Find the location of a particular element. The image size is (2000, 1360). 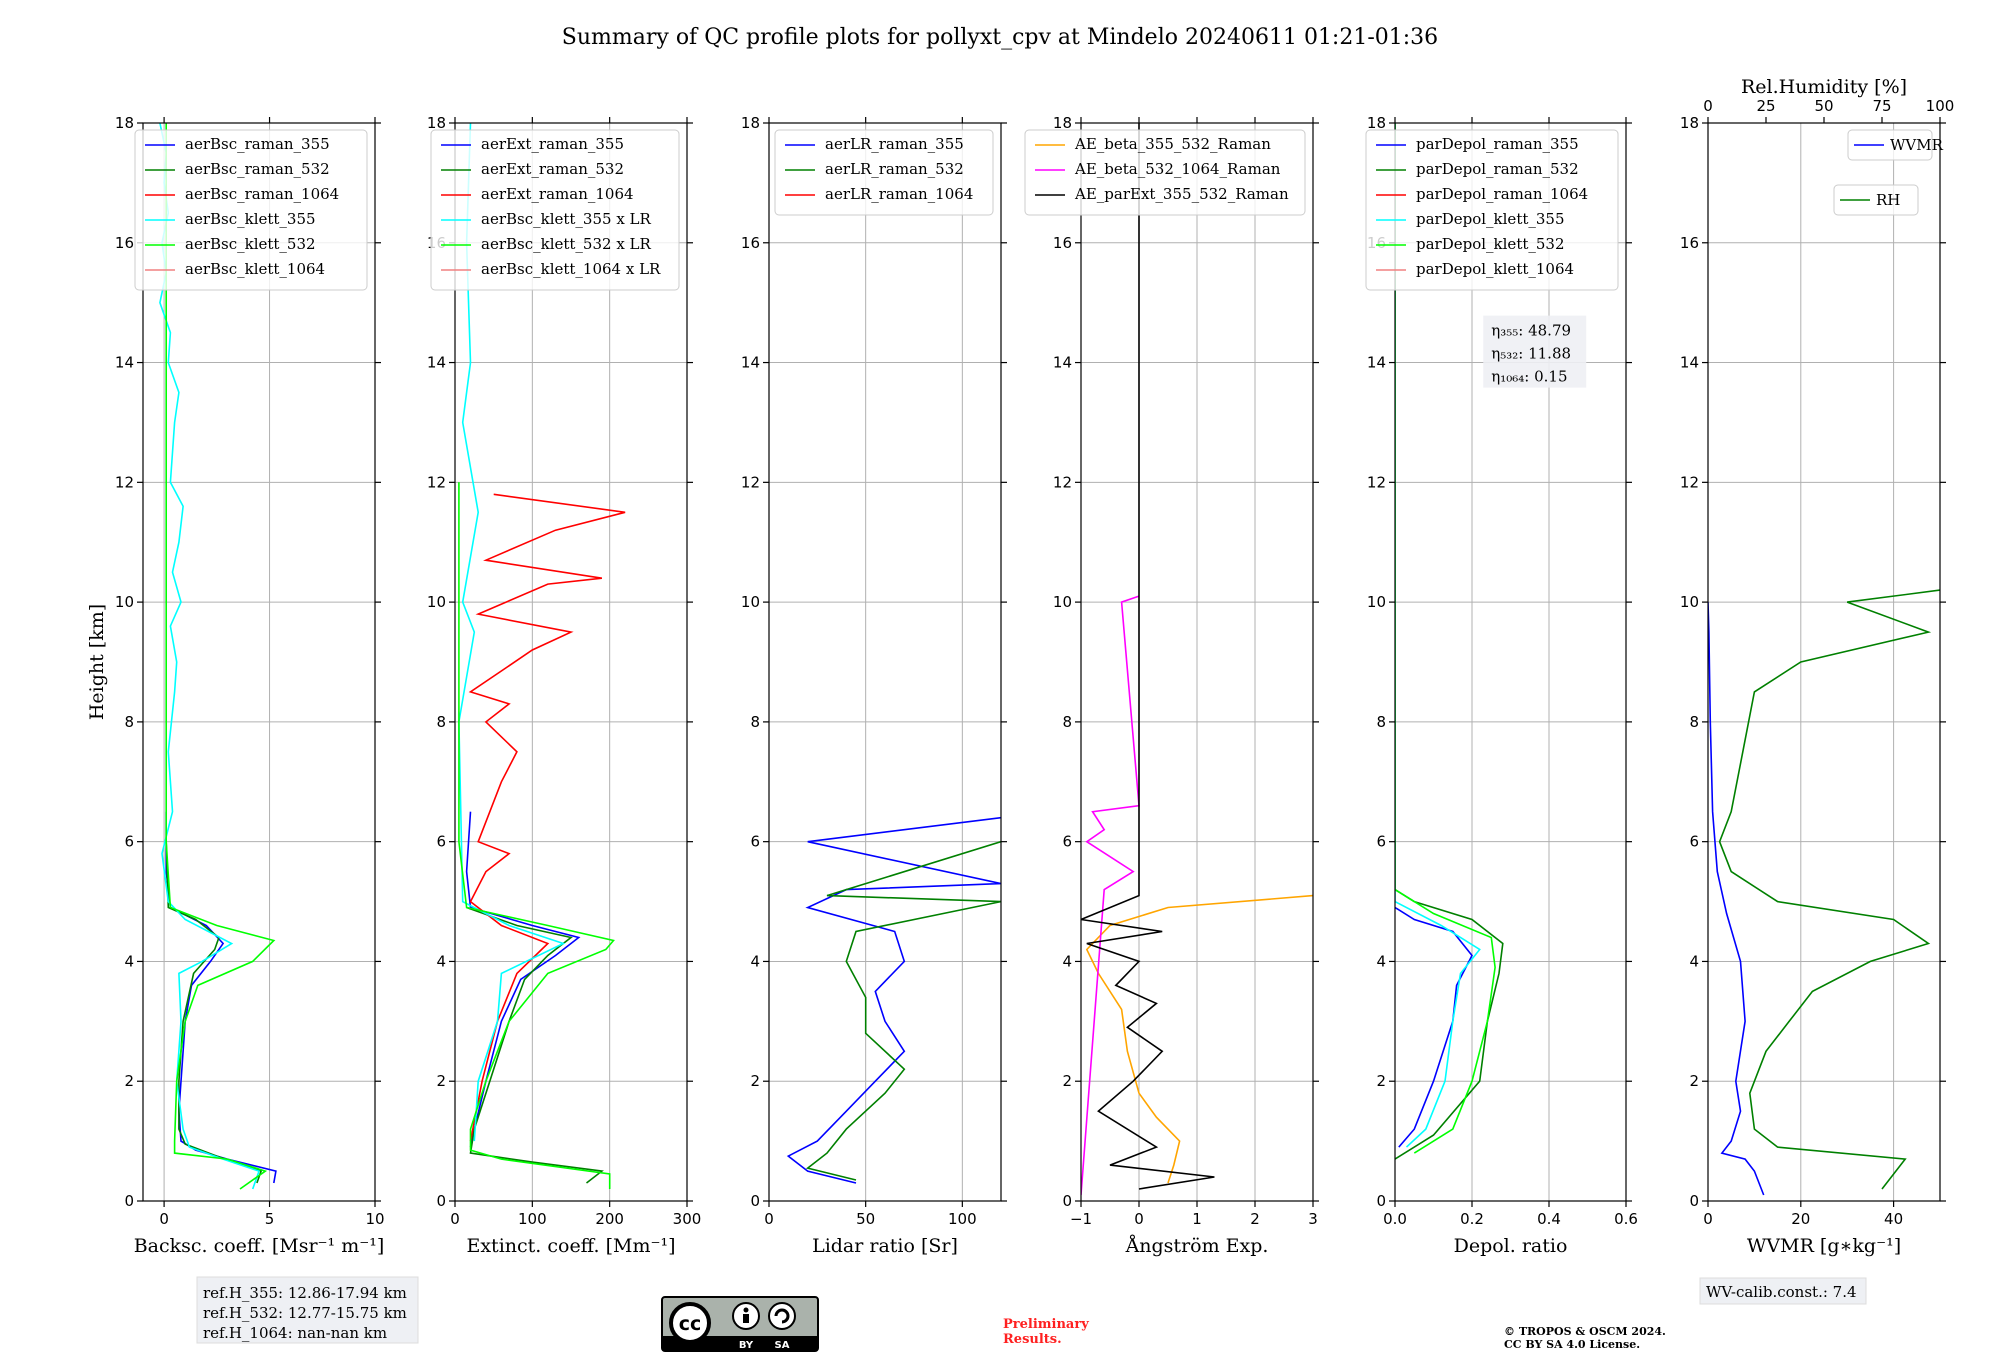

x-axis-label: Extinct. coeff. [Mm⁻¹] is located at coordinates (570, 1246).